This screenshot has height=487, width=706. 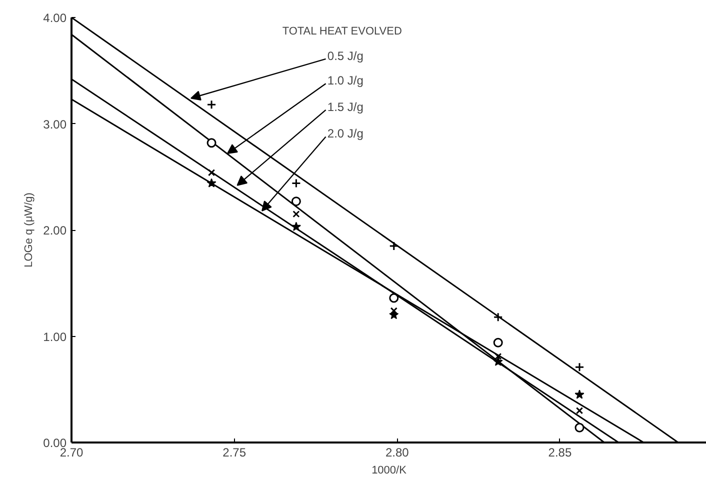 What do you see at coordinates (55, 18) in the screenshot?
I see `y-tick-label: 4.00` at bounding box center [55, 18].